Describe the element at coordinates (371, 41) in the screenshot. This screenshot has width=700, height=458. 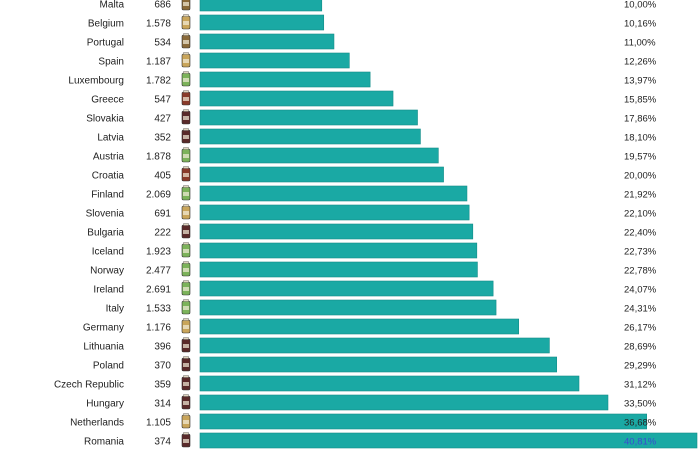
I see `chart-row: Portugal 534 11,00%` at that location.